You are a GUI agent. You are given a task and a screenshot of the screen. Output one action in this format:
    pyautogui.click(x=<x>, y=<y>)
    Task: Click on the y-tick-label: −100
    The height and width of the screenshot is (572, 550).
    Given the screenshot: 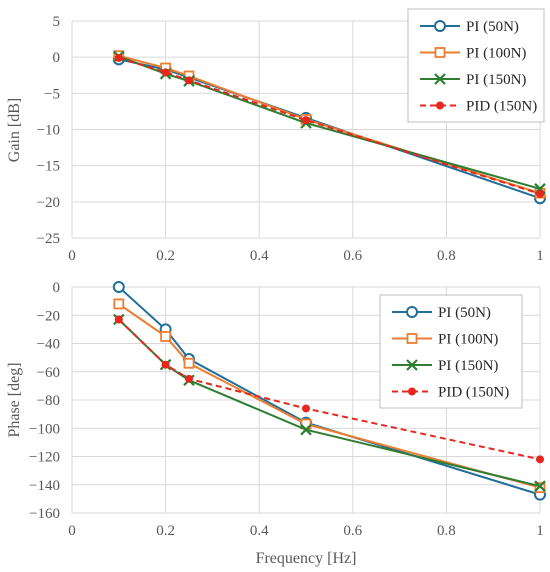 What is the action you would take?
    pyautogui.click(x=44, y=429)
    